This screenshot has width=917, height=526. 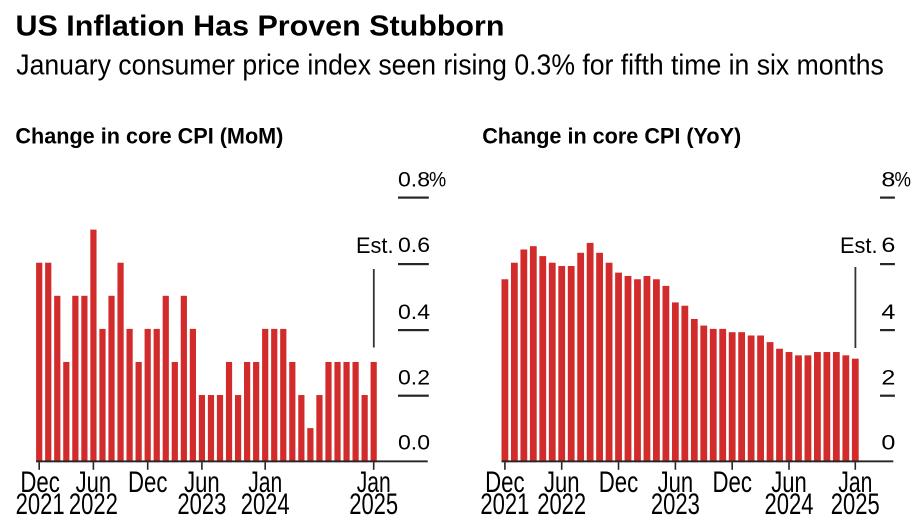 What do you see at coordinates (888, 180) in the screenshot?
I see `svg-text: 8` at bounding box center [888, 180].